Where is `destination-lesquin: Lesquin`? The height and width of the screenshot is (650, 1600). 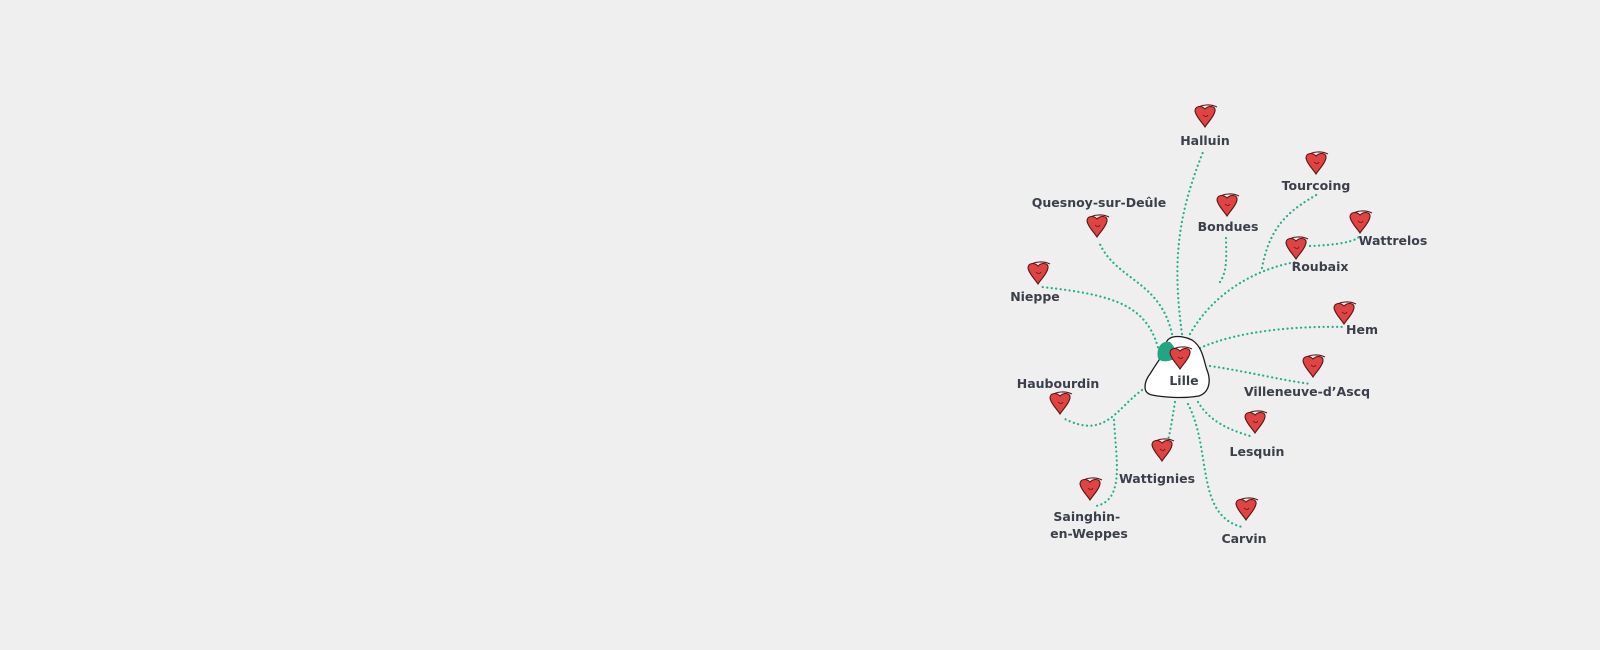 destination-lesquin: Lesquin is located at coordinates (1257, 434).